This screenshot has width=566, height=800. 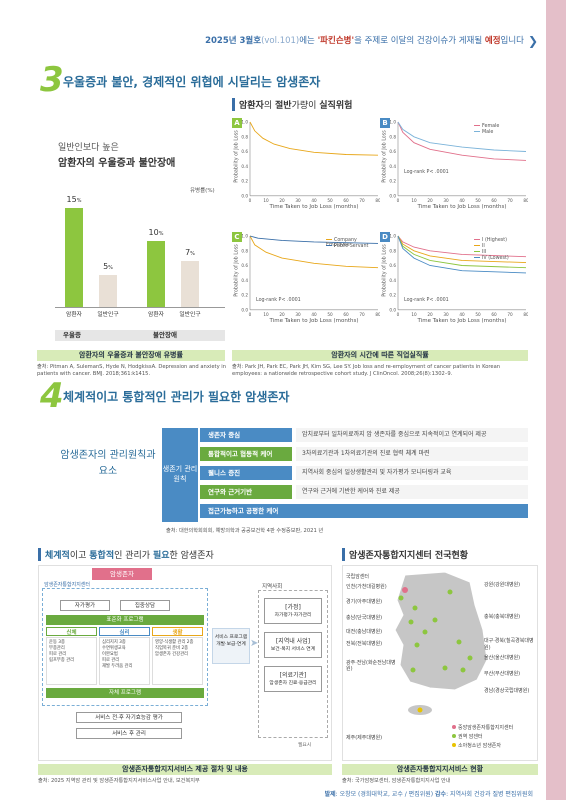 What do you see at coordinates (414, 314) in the screenshot?
I see `x-tick: 10` at bounding box center [414, 314].